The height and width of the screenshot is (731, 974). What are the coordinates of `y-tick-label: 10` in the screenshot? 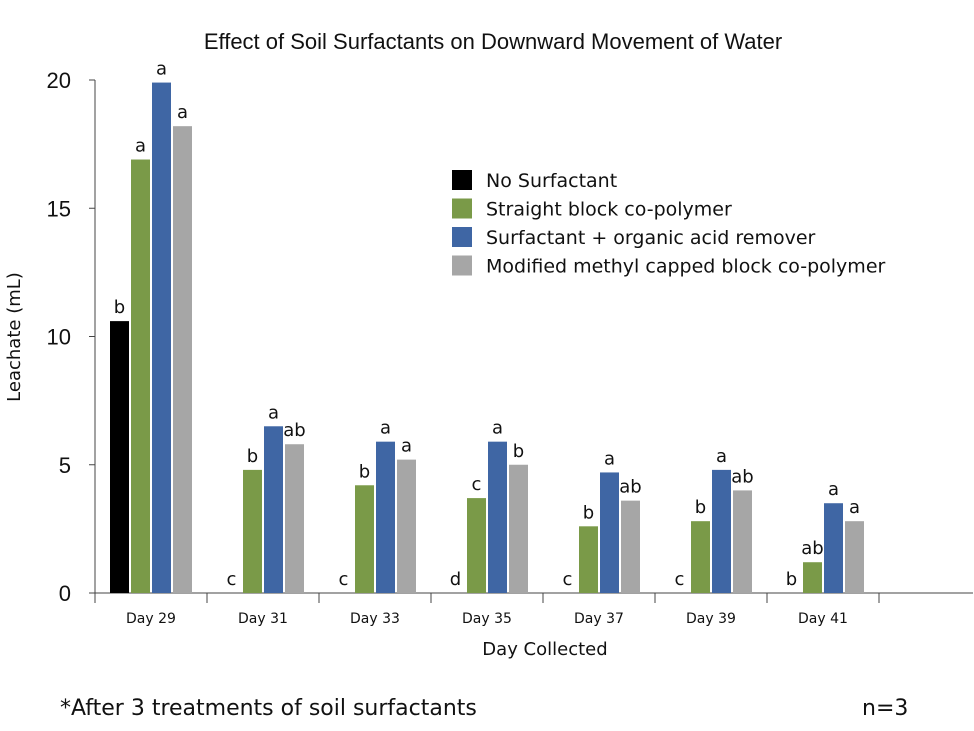 It's located at (59, 337).